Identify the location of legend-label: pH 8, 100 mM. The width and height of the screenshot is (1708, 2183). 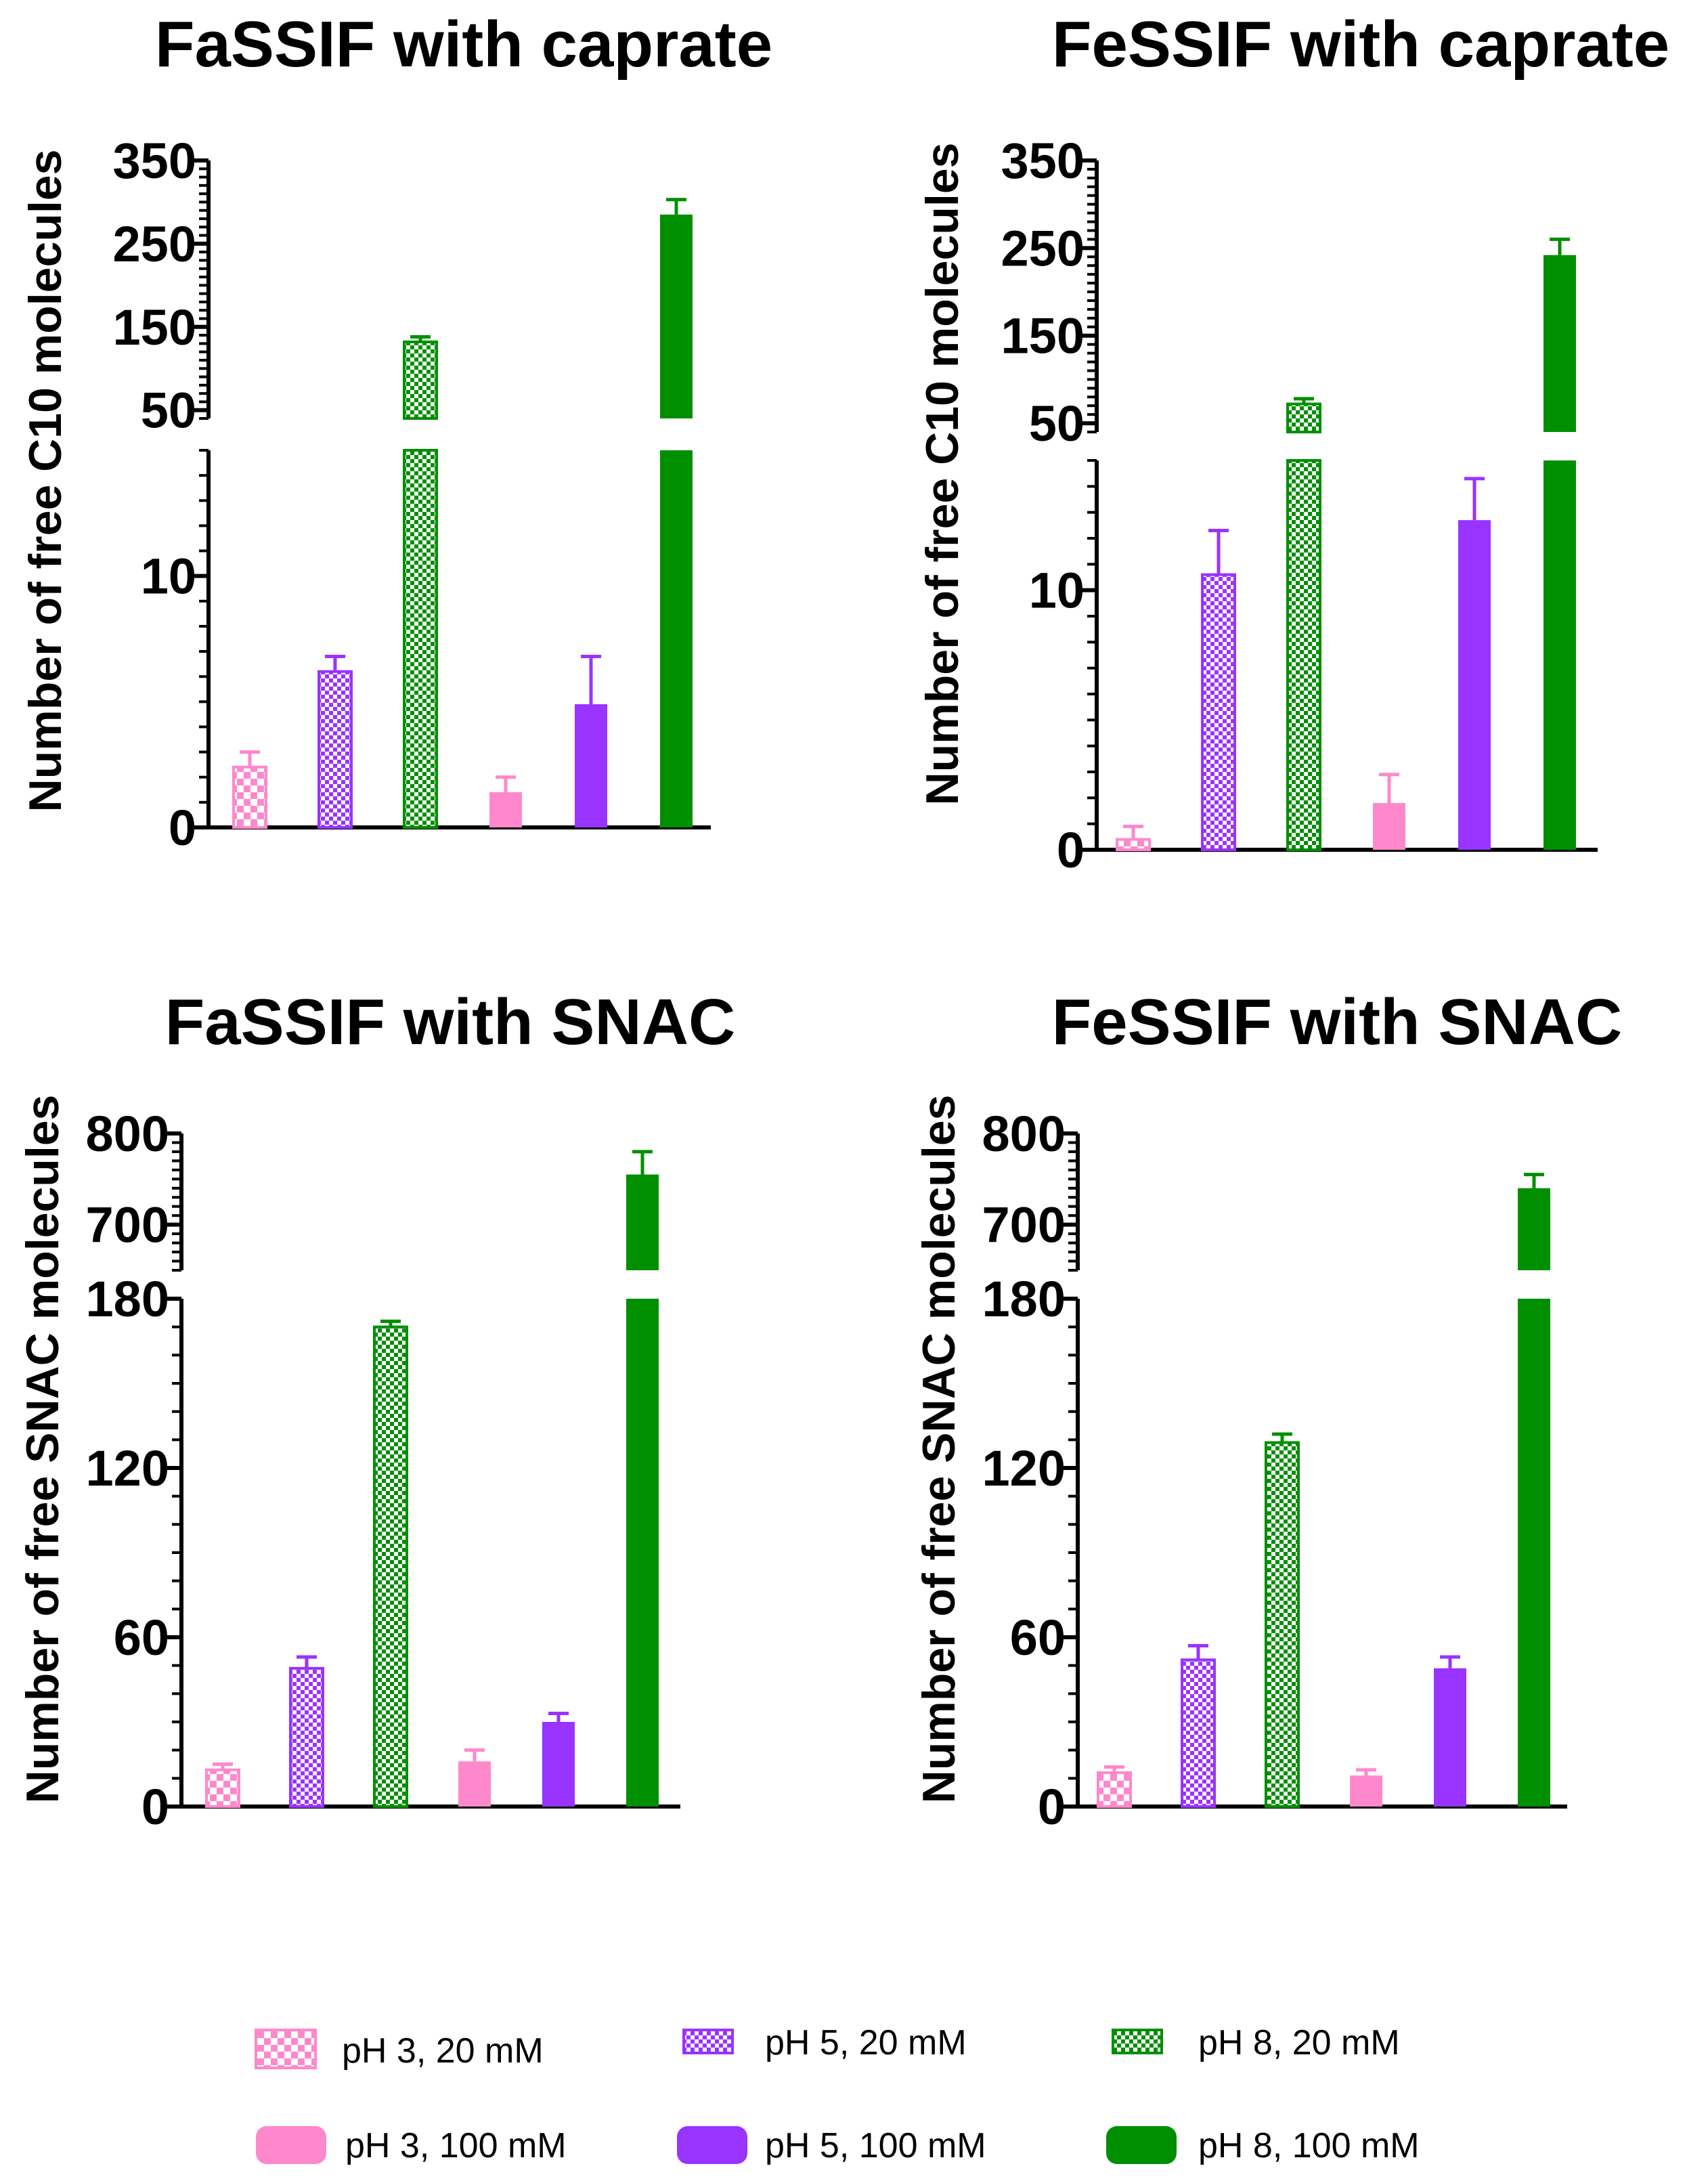
(1309, 2146).